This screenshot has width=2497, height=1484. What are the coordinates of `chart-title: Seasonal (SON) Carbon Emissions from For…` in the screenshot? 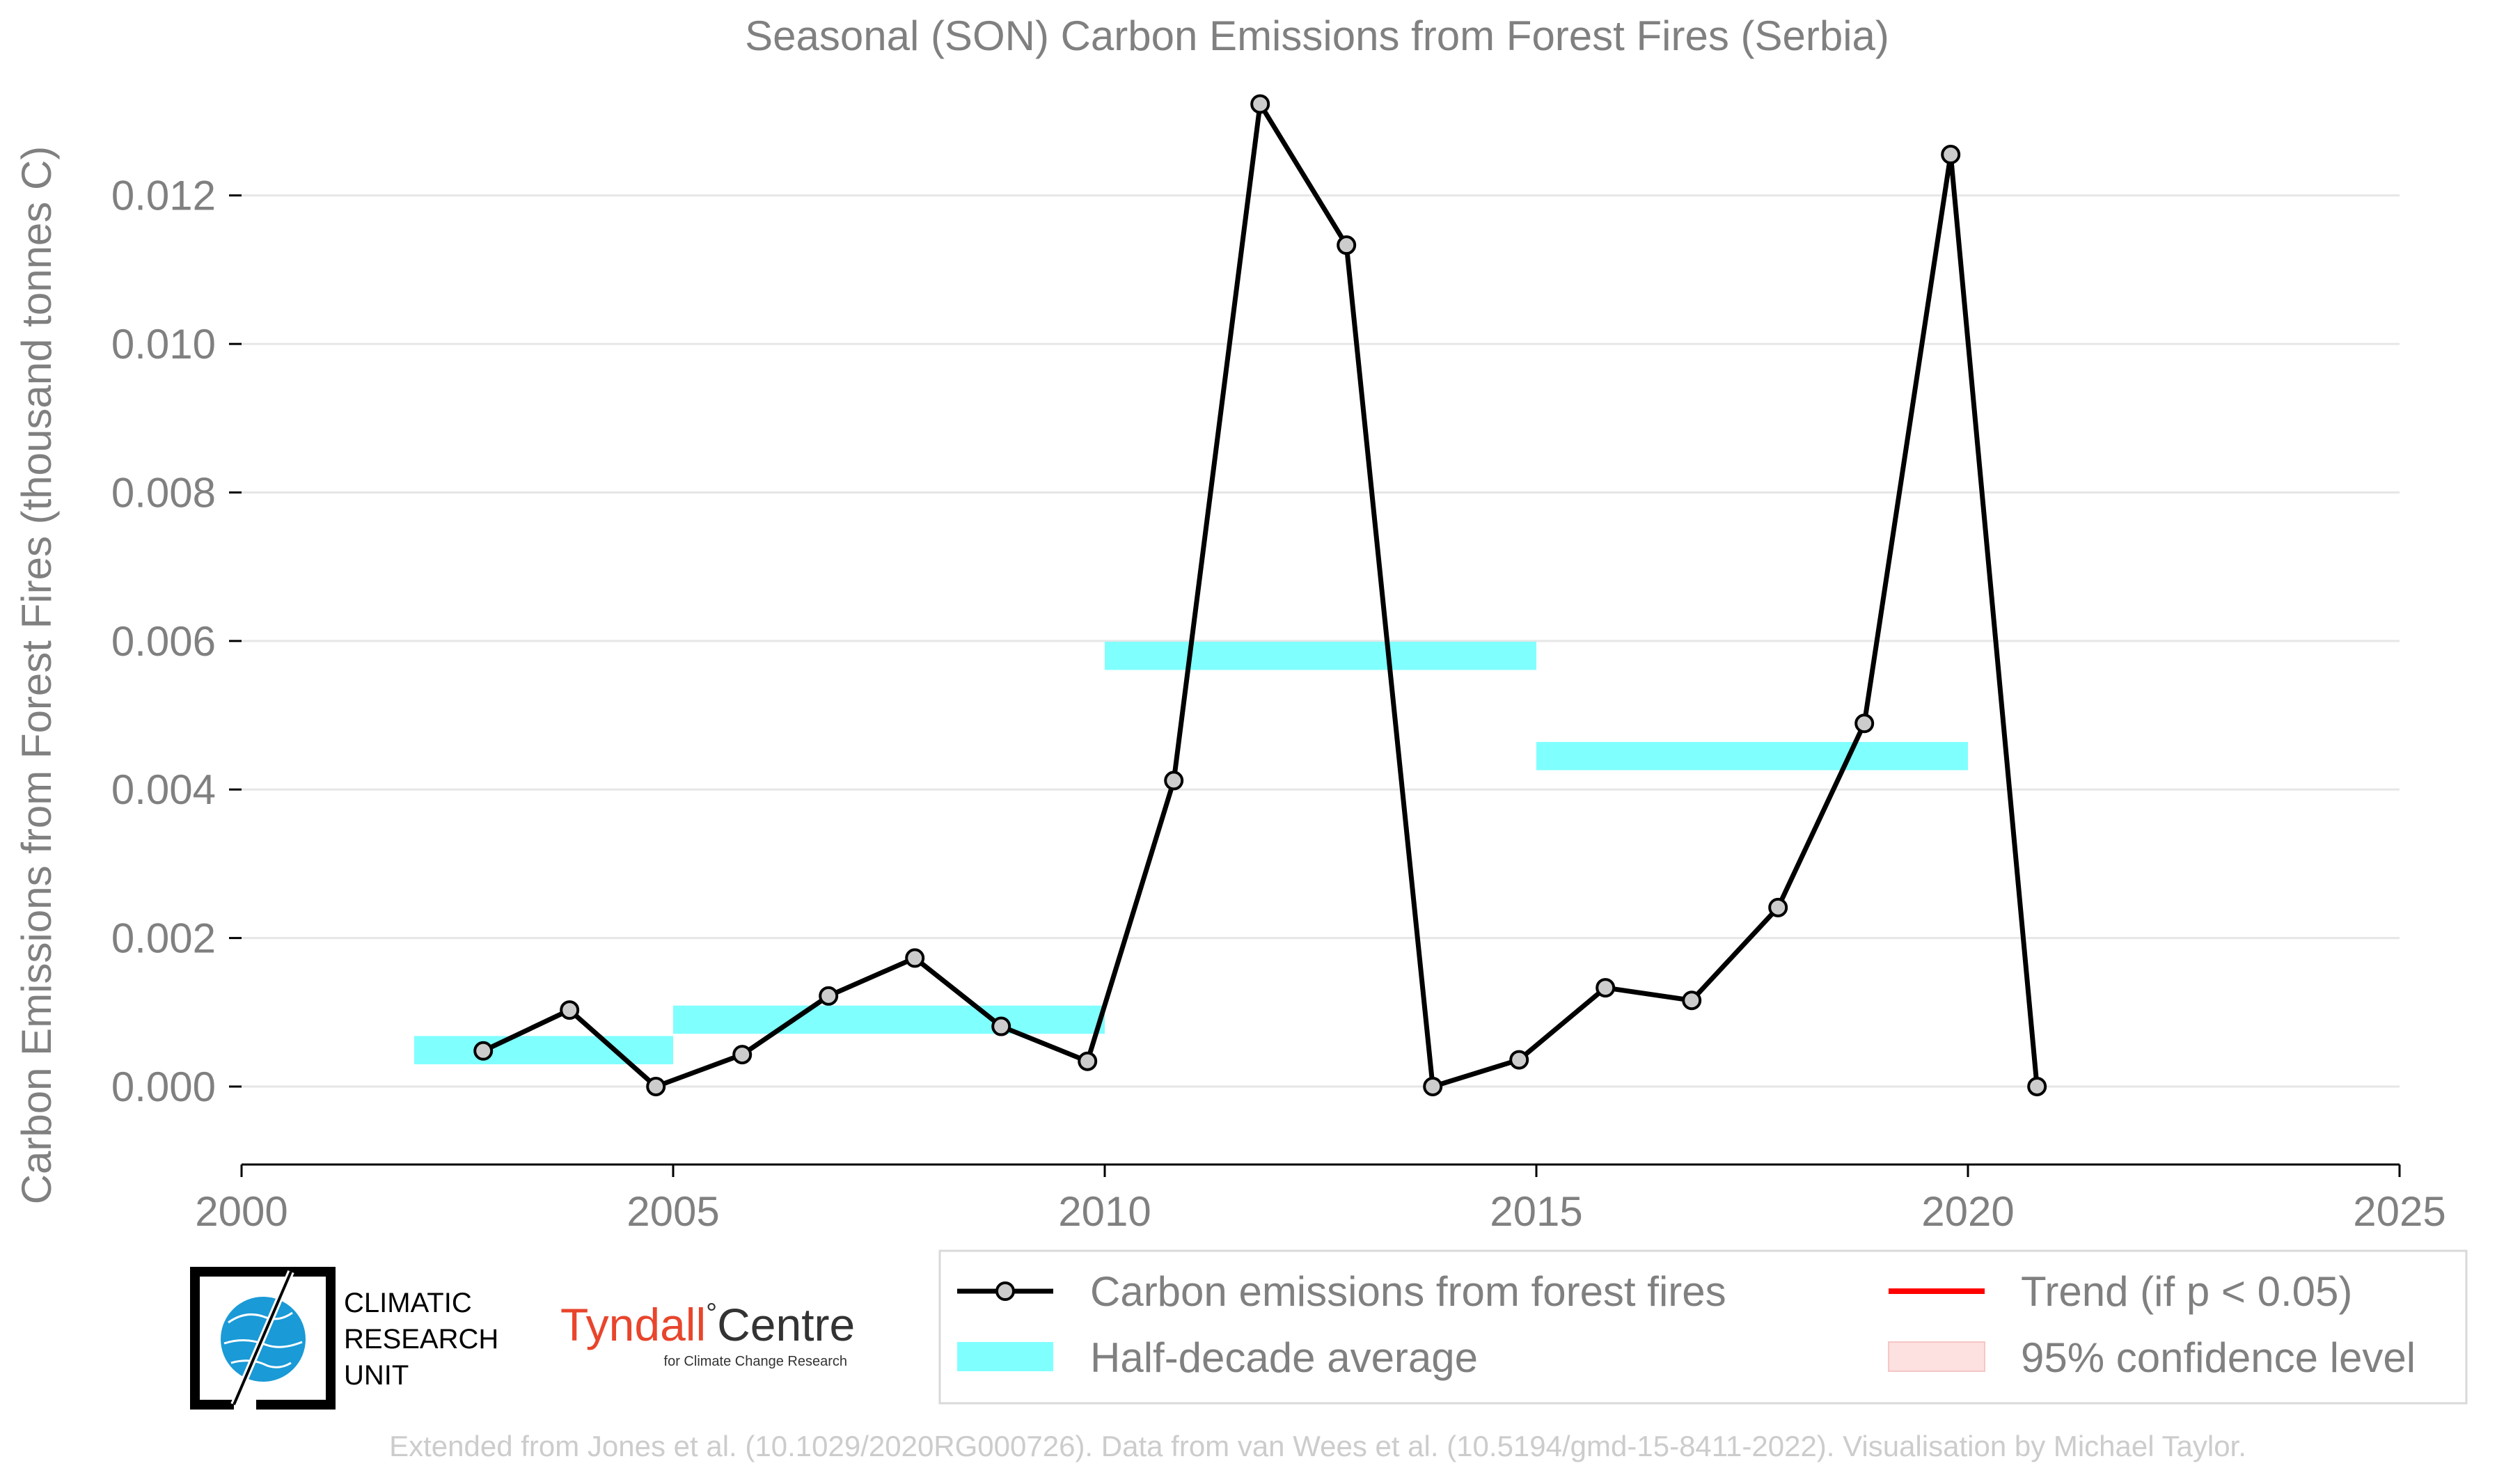 It's located at (1317, 36).